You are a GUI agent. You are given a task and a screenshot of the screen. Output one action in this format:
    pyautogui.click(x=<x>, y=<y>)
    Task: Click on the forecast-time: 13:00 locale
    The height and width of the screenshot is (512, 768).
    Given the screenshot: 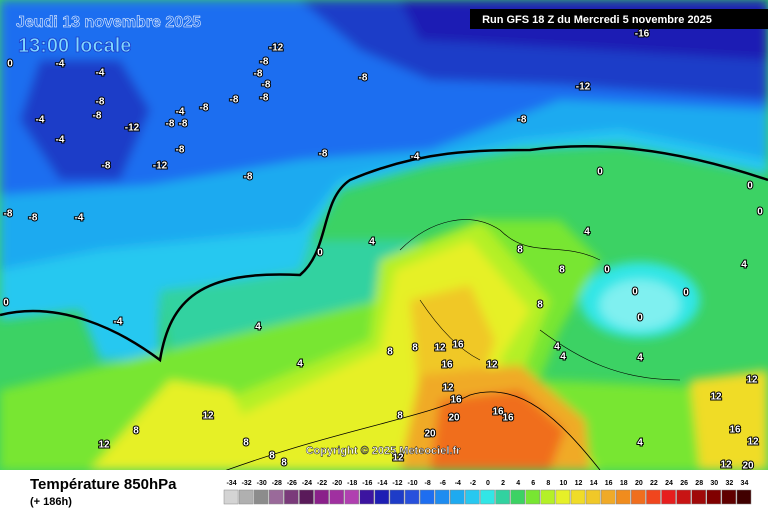 What is the action you would take?
    pyautogui.click(x=74, y=46)
    